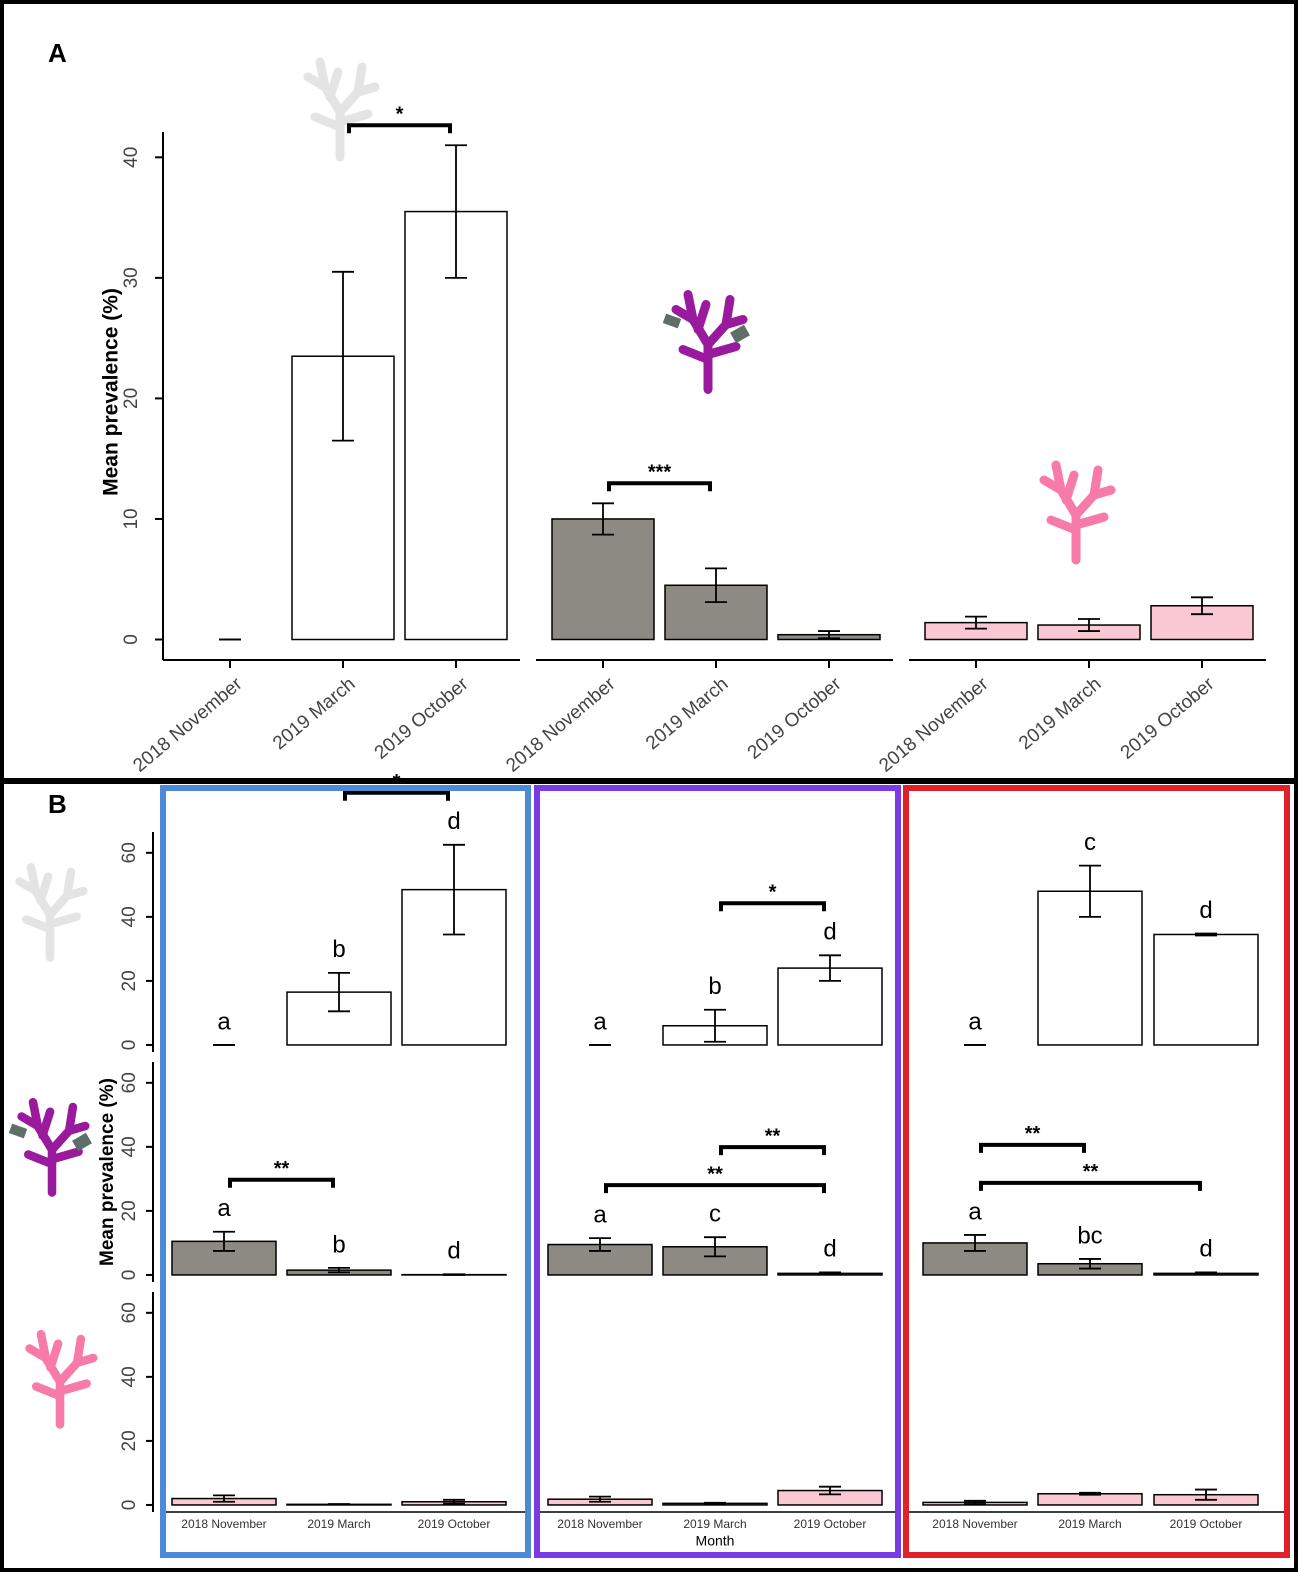 This screenshot has width=1299, height=1579. I want to click on y-tick-label: 30, so click(131, 277).